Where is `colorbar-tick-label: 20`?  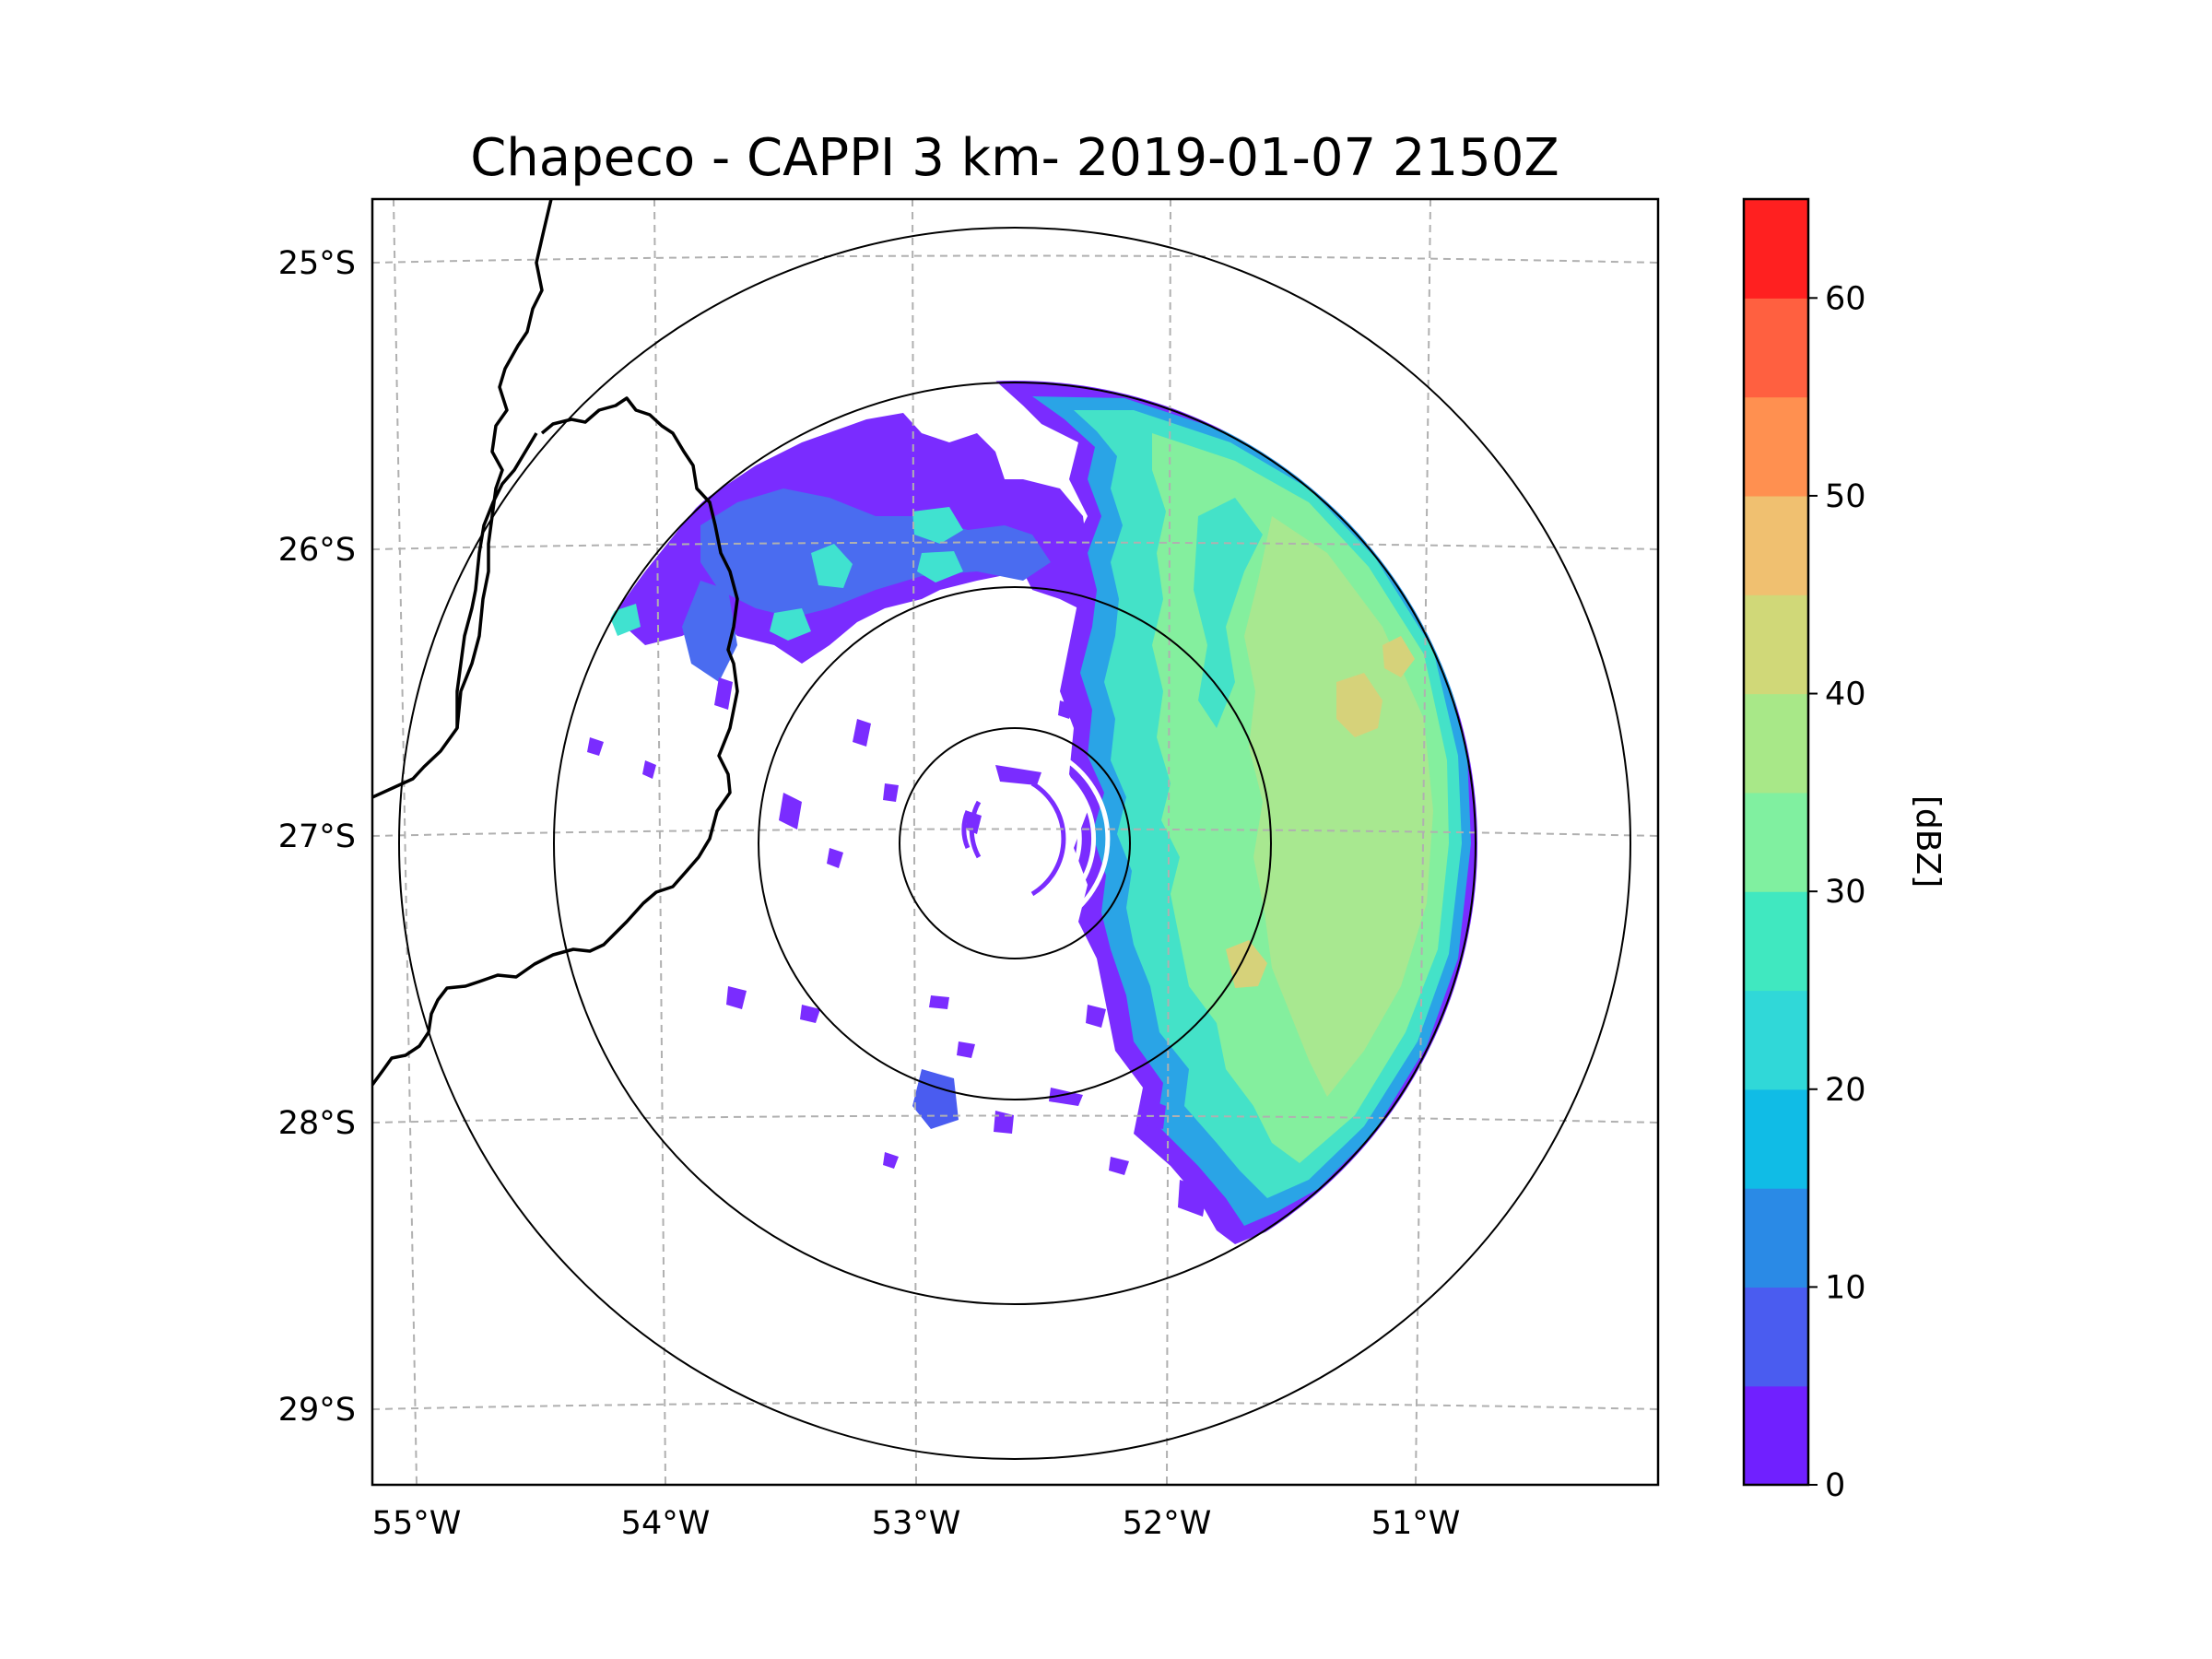 colorbar-tick-label: 20 is located at coordinates (1845, 1090).